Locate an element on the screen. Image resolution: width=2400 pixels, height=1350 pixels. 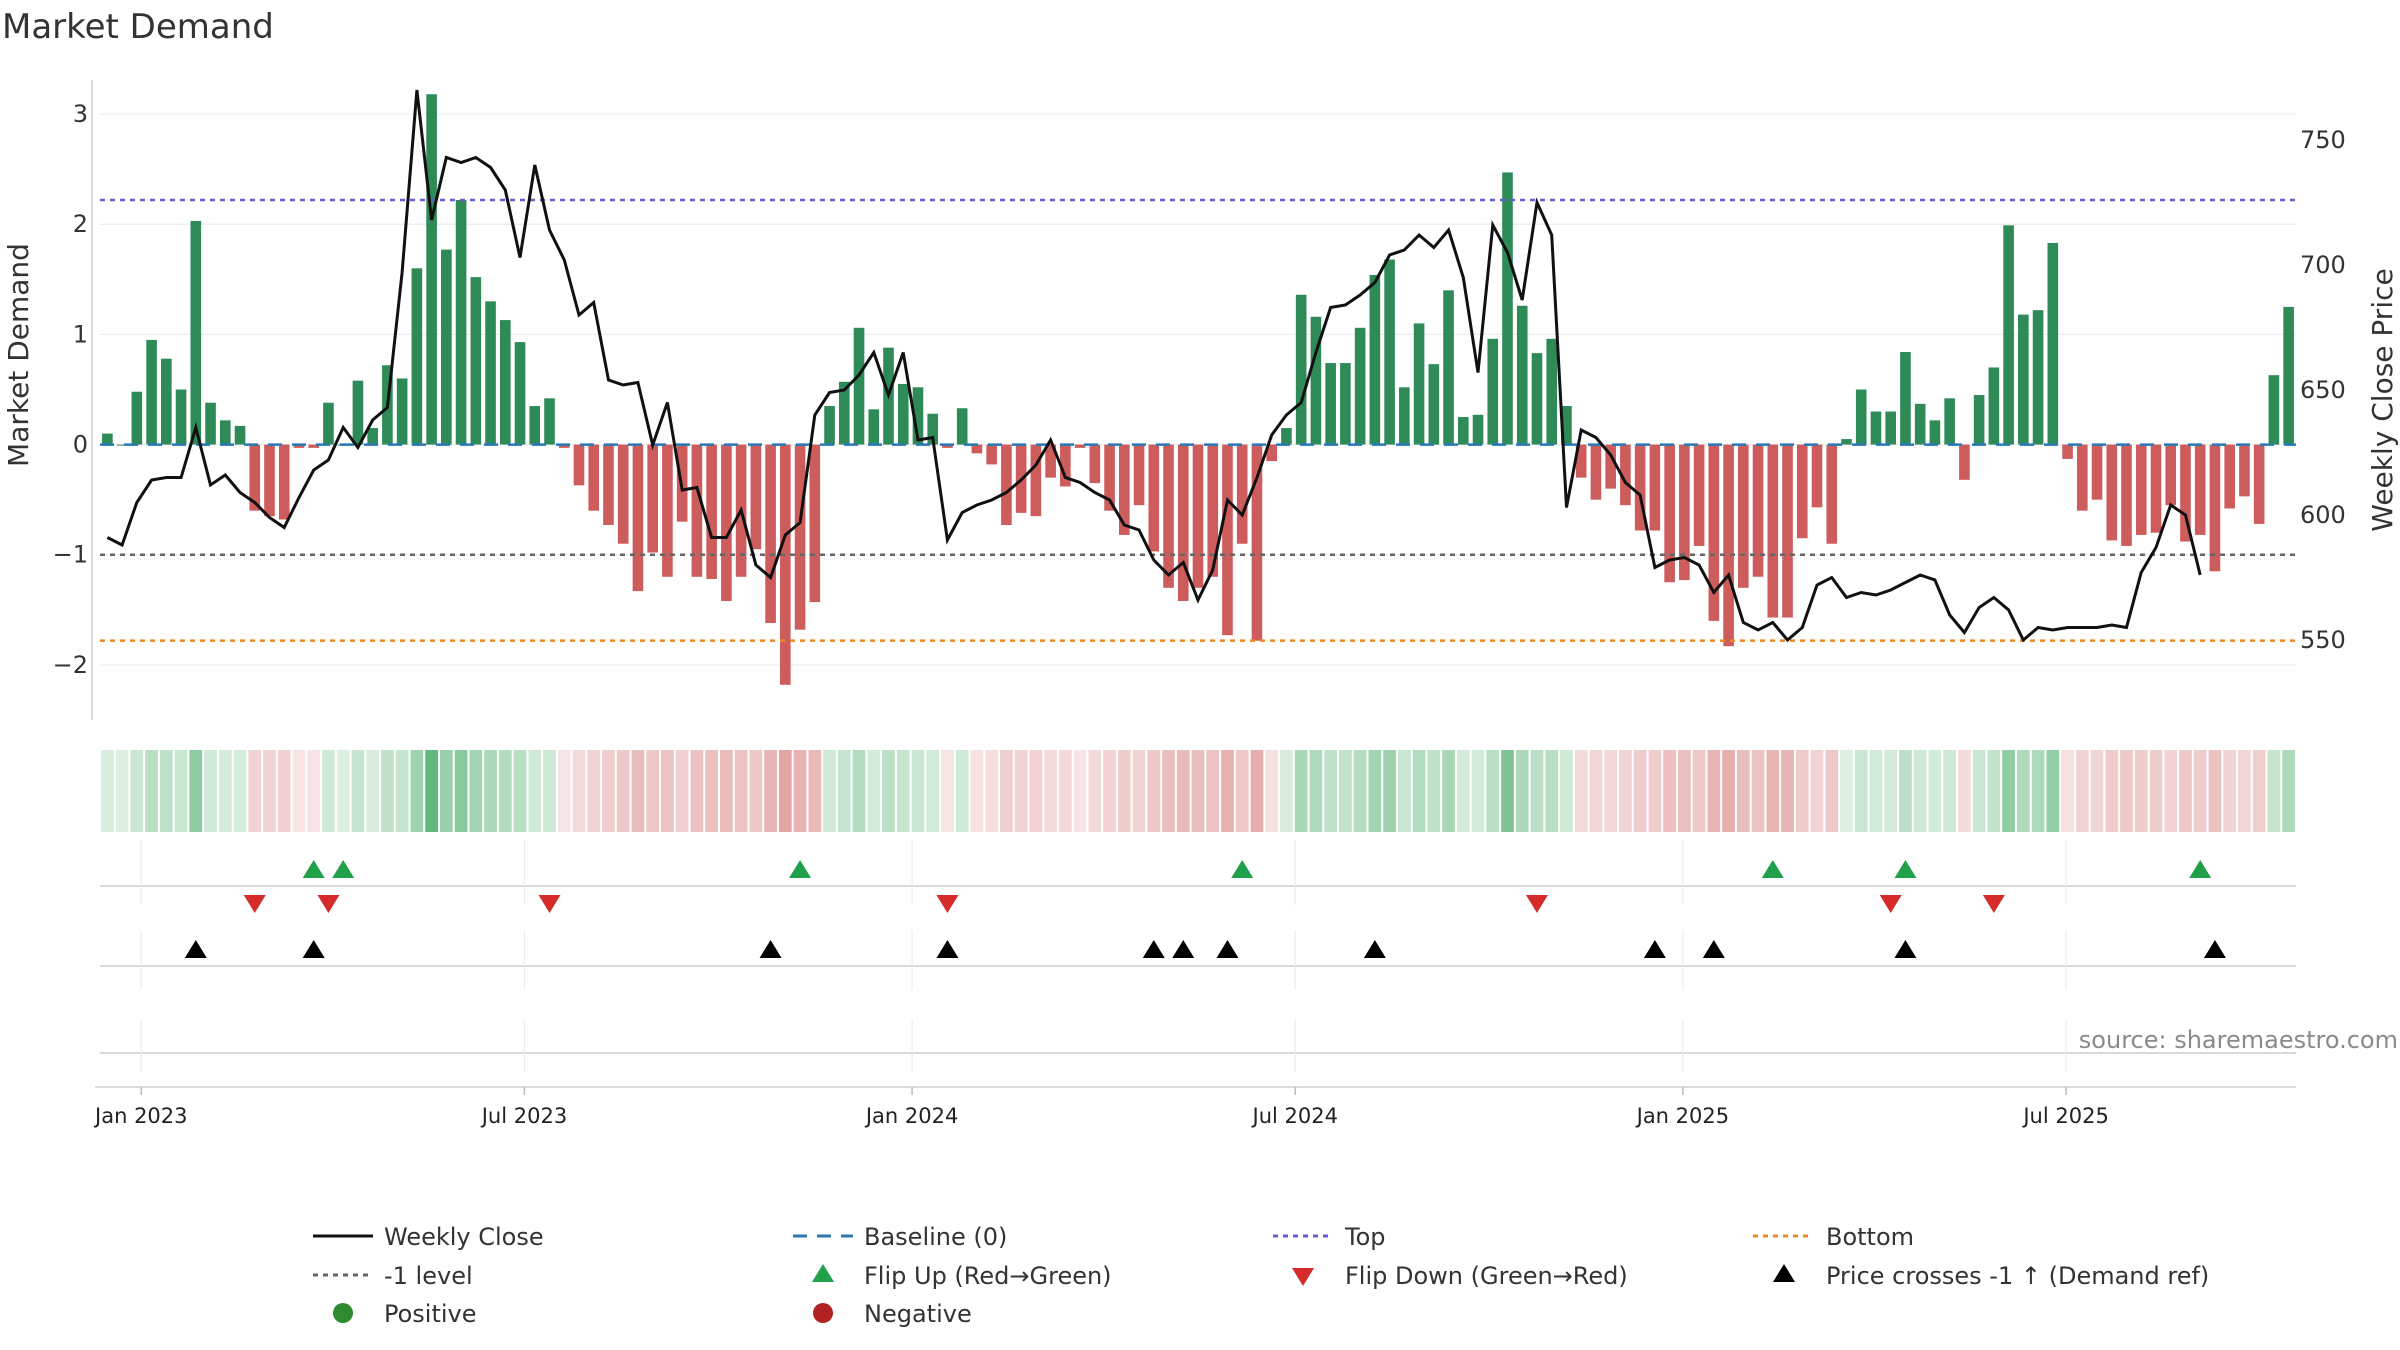
y-tick-label: 3 is located at coordinates (80, 114).